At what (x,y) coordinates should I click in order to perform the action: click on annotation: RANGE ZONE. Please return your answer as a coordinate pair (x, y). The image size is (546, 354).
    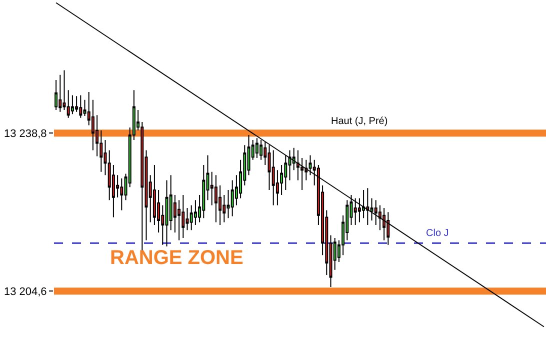
    Looking at the image, I should click on (177, 258).